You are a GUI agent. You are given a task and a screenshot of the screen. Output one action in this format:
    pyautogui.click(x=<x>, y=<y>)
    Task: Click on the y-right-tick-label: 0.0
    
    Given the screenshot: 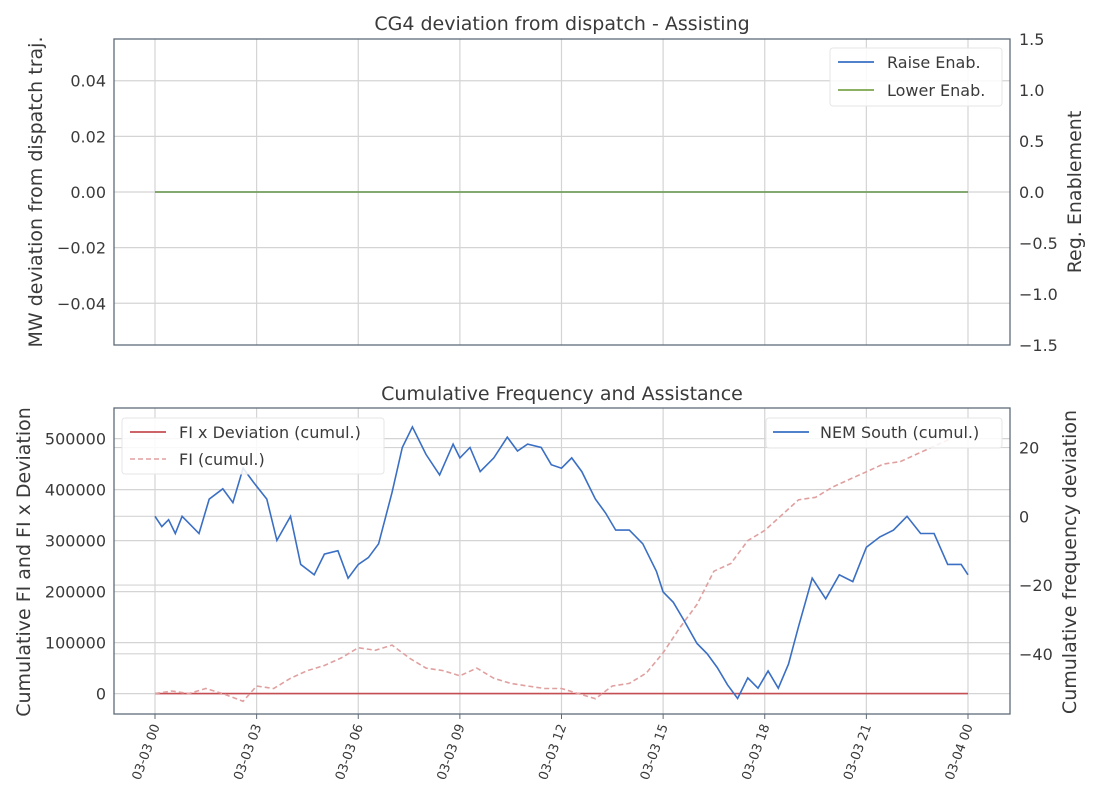 What is the action you would take?
    pyautogui.click(x=1031, y=192)
    